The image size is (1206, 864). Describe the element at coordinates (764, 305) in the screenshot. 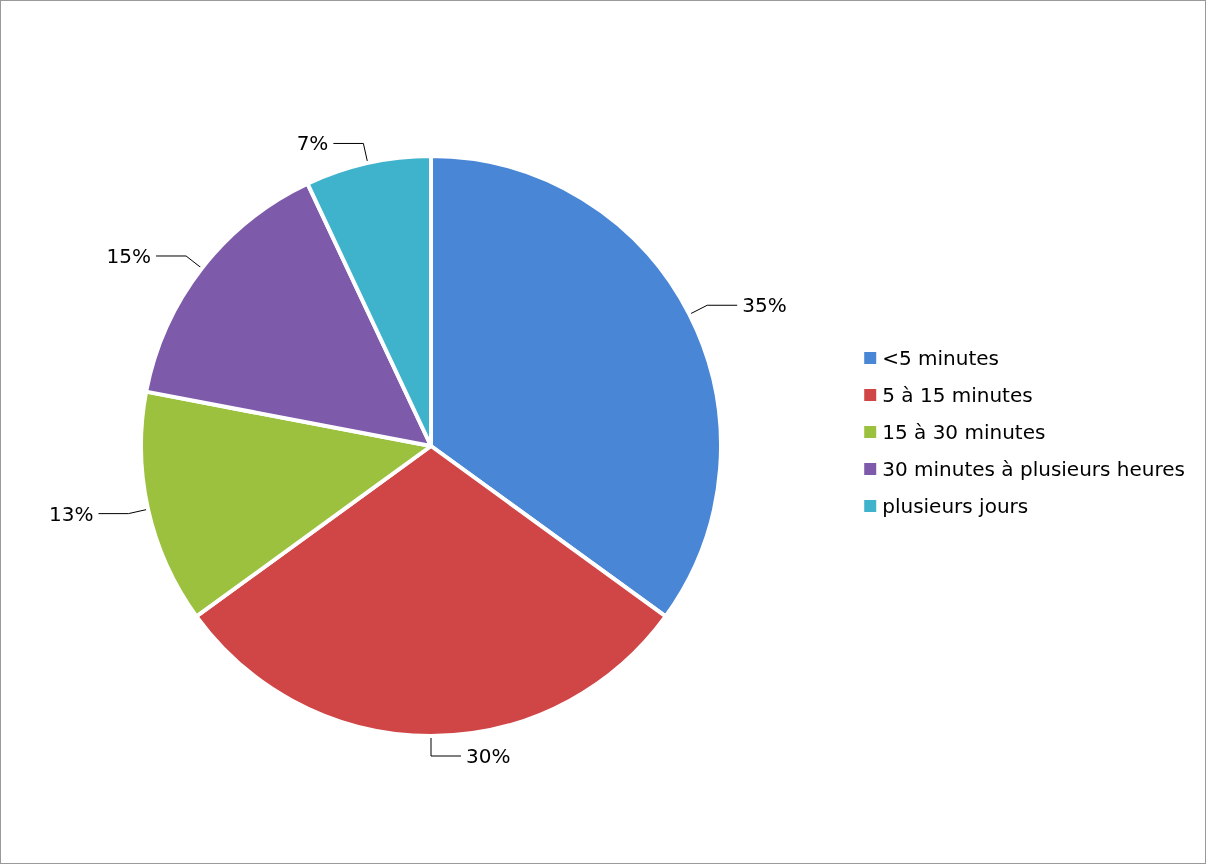

I see `data-label: 35%` at that location.